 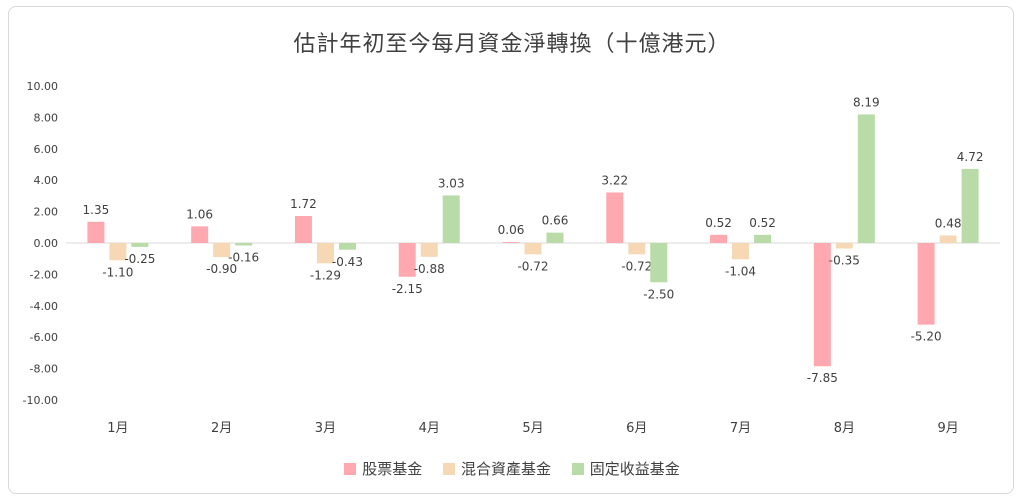 What do you see at coordinates (46, 212) in the screenshot?
I see `y-tick-label: 2.00` at bounding box center [46, 212].